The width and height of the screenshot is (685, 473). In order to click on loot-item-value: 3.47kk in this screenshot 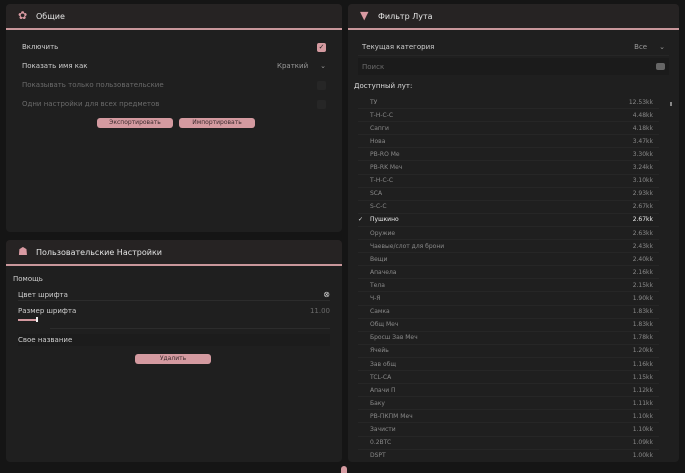, I will do `click(642, 141)`.